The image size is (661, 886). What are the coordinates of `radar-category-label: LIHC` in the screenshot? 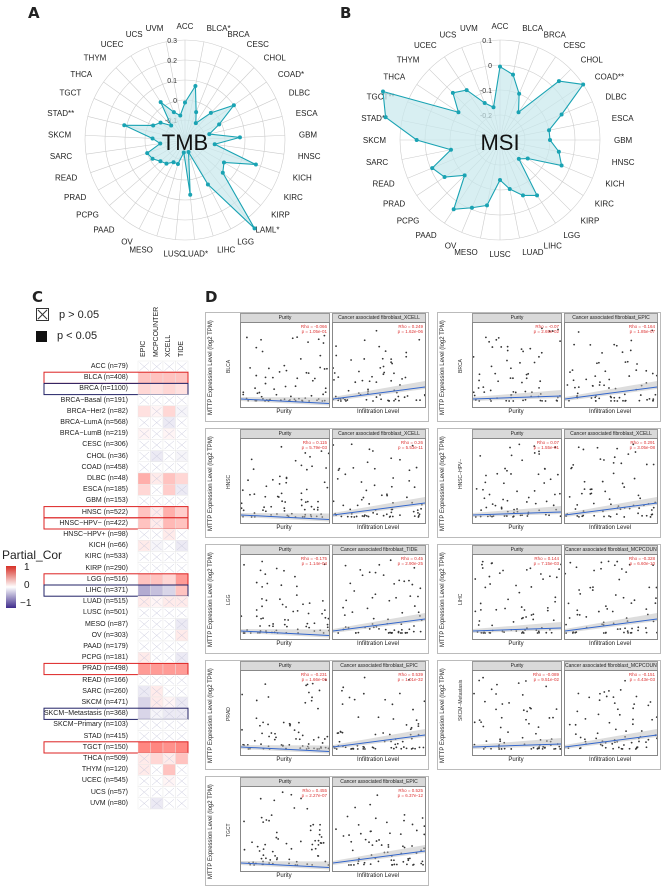 It's located at (226, 249).